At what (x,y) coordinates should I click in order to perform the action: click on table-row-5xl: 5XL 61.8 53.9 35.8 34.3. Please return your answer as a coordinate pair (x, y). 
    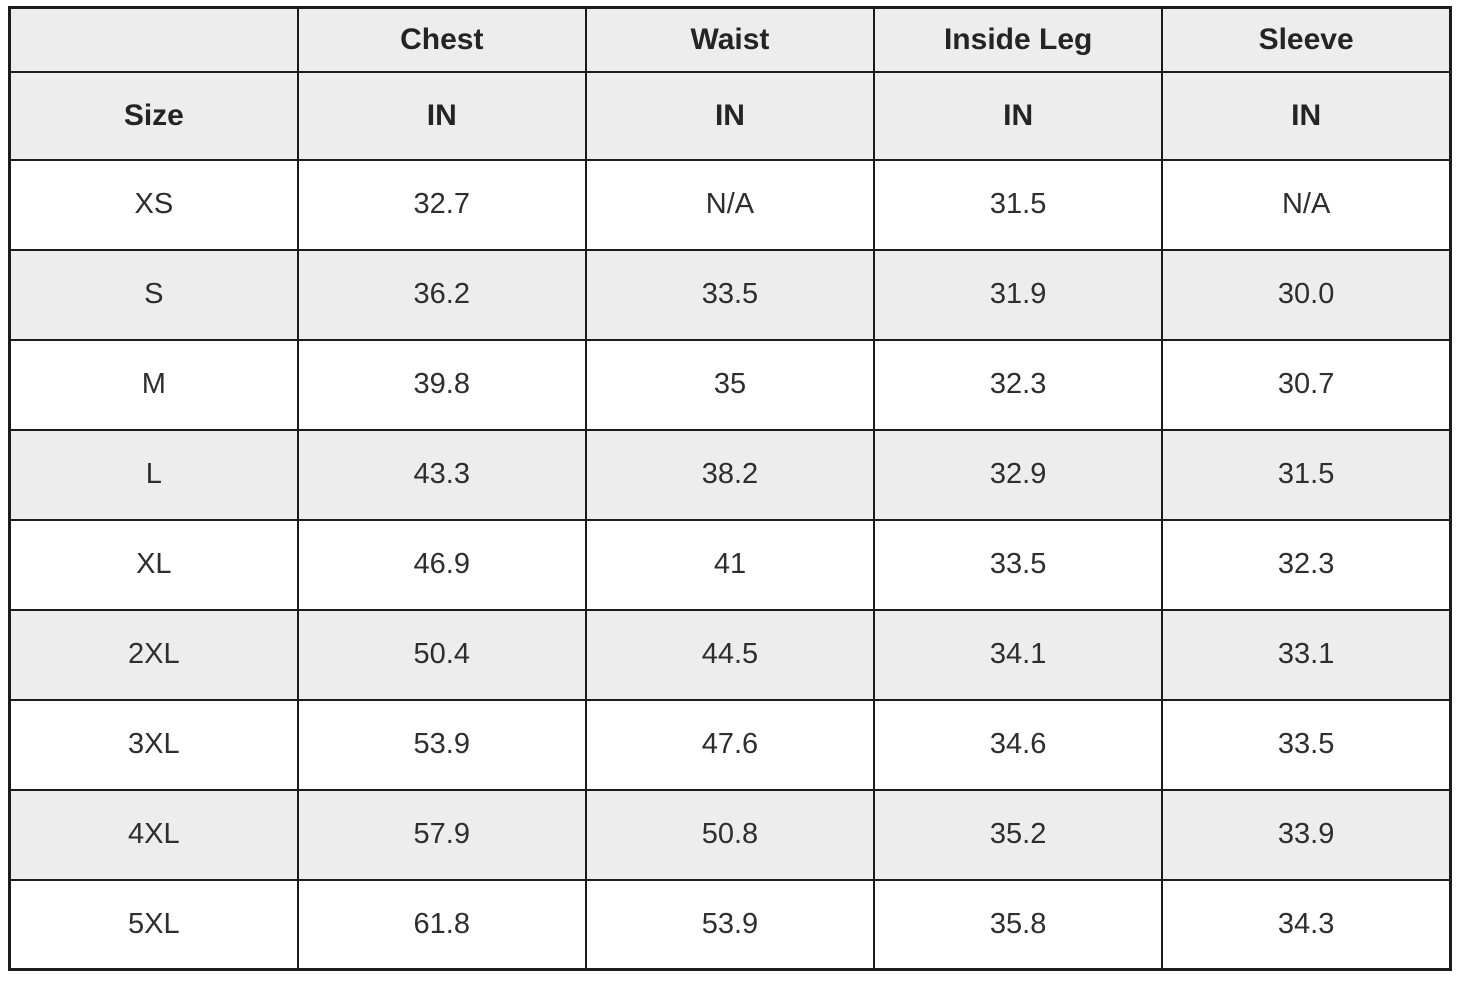
    Looking at the image, I should click on (730, 924).